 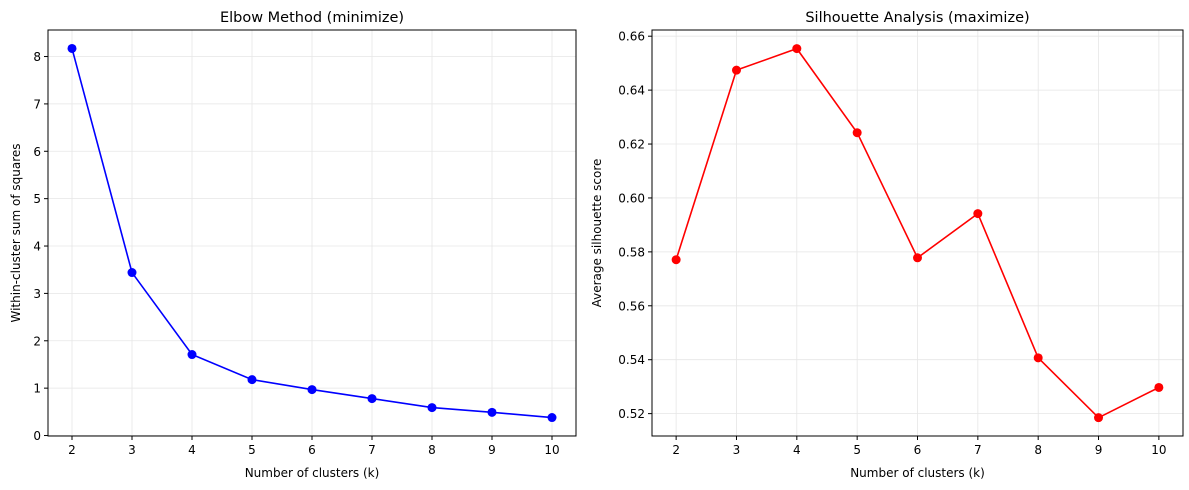 I want to click on chart-title: Elbow Method (minimize), so click(x=312, y=18).